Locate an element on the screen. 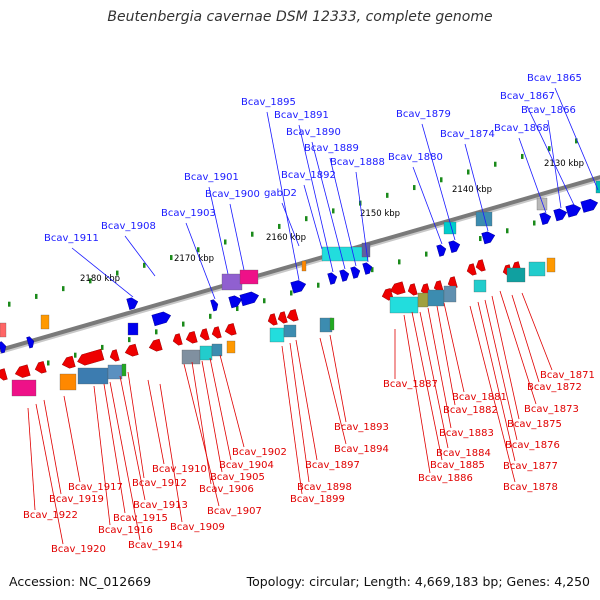 This screenshot has height=600, width=600. reverse-gene-label: Bcav_1905 is located at coordinates (237, 477).